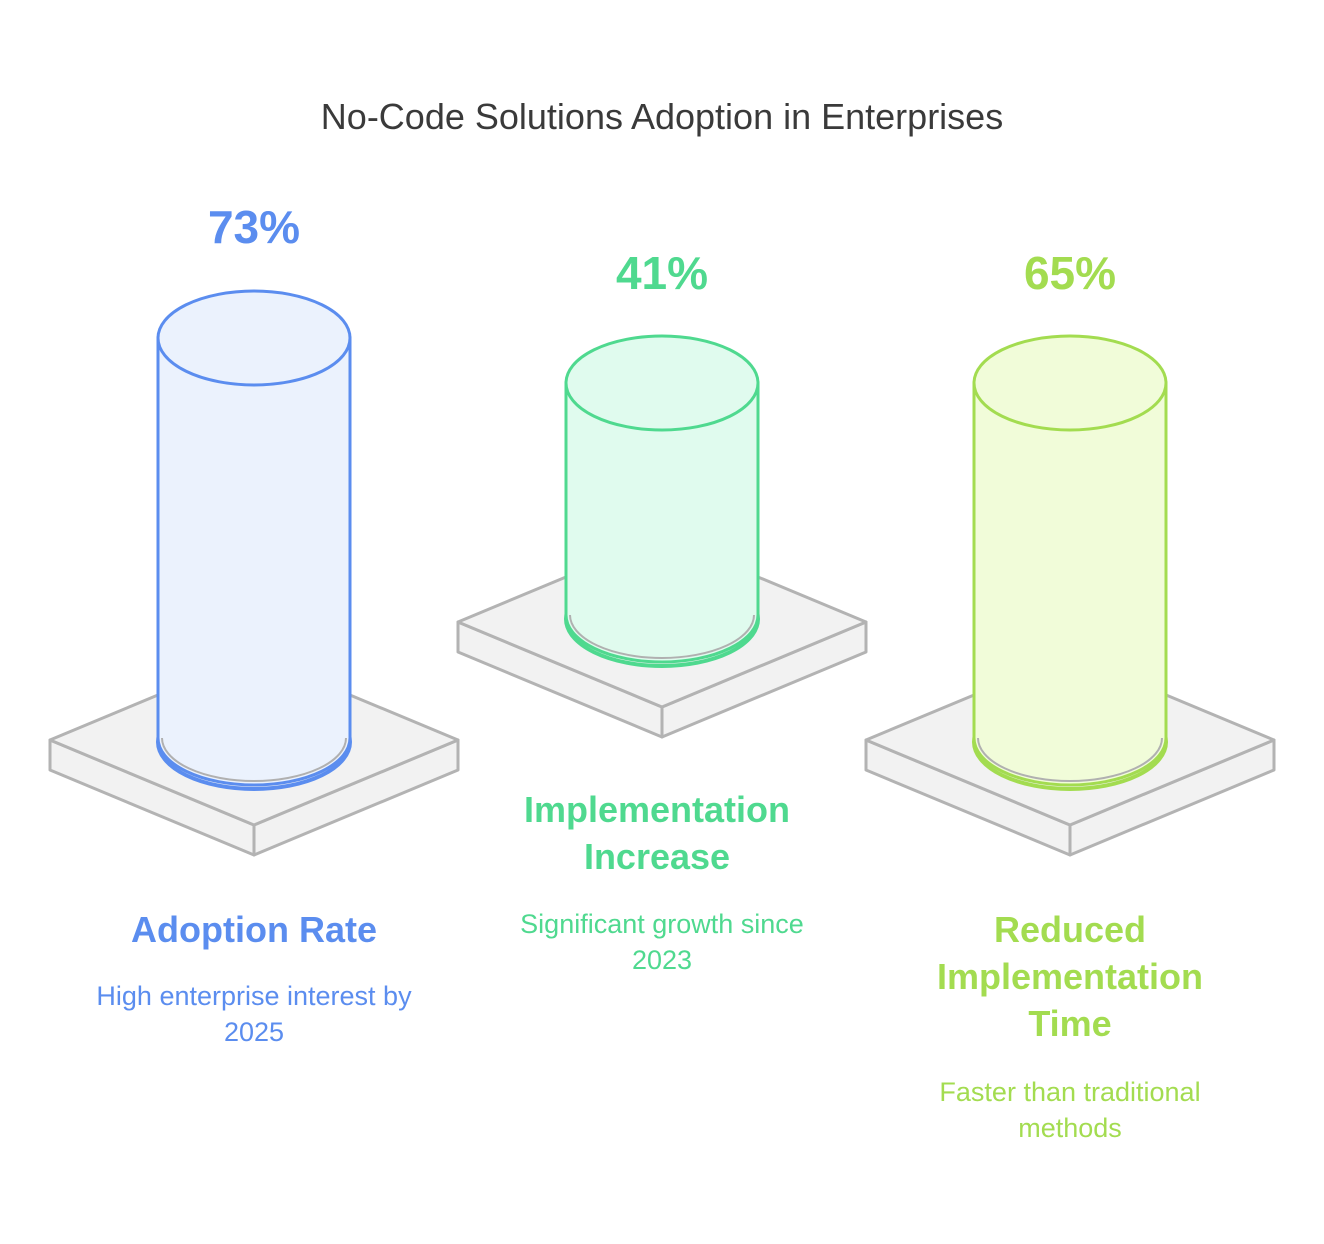 This screenshot has width=1324, height=1244. I want to click on implementation-increase-label: Implementation Increase, so click(657, 833).